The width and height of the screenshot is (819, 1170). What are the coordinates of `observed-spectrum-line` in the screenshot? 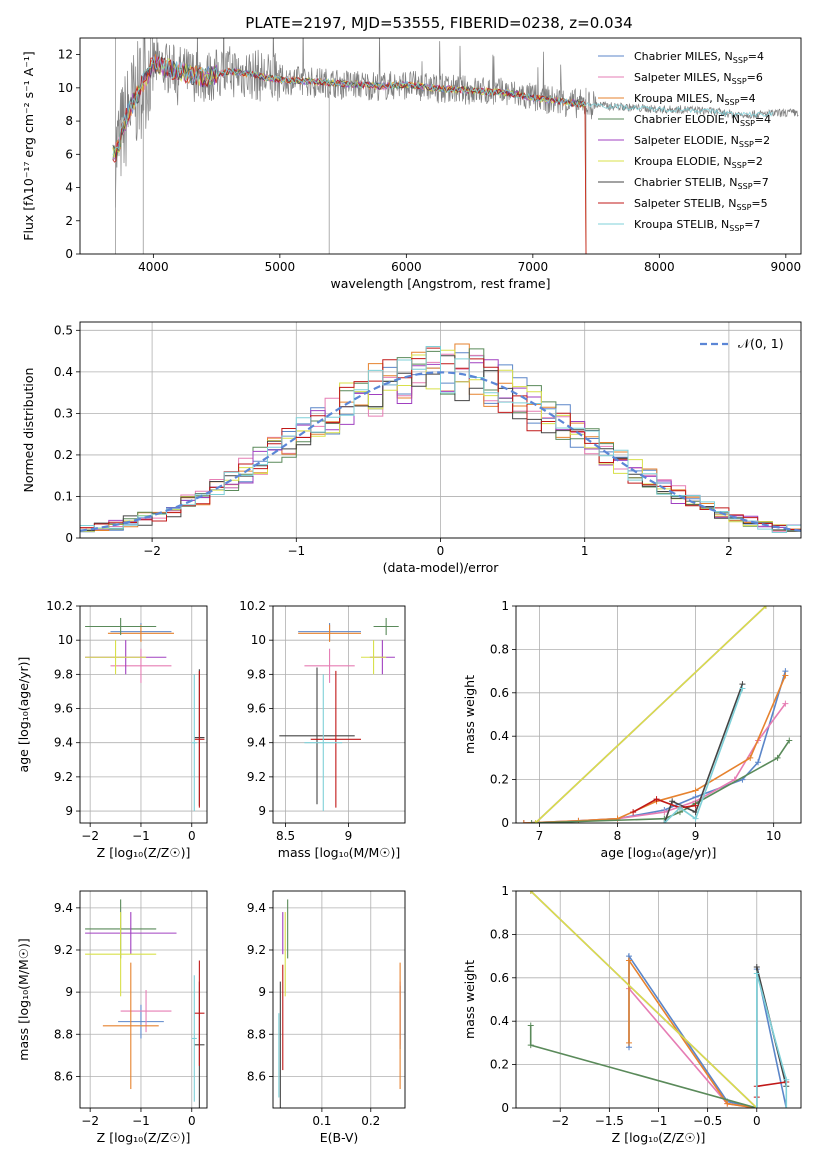 It's located at (457, 123).